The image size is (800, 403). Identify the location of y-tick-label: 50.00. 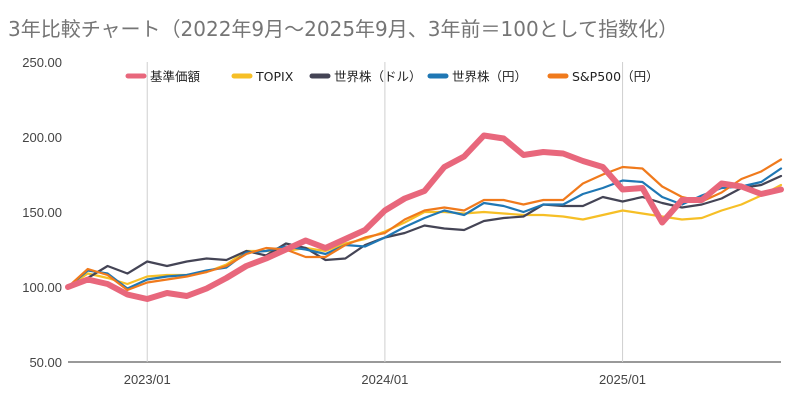
(45, 362).